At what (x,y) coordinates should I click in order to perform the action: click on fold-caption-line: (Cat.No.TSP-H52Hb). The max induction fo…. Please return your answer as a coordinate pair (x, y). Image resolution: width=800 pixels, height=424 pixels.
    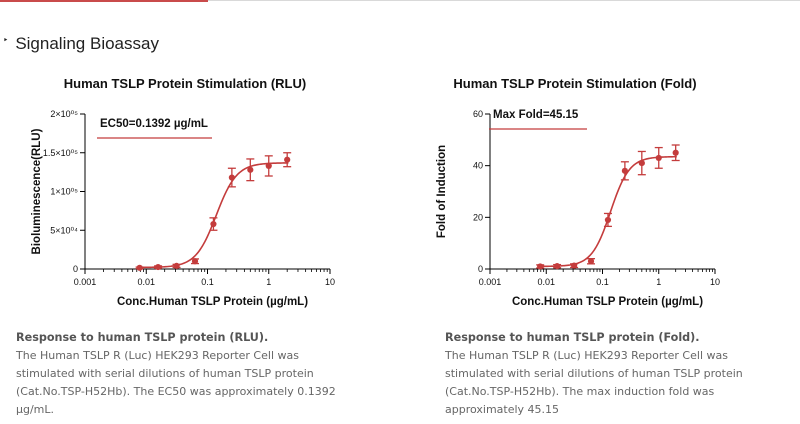
    Looking at the image, I should click on (580, 391).